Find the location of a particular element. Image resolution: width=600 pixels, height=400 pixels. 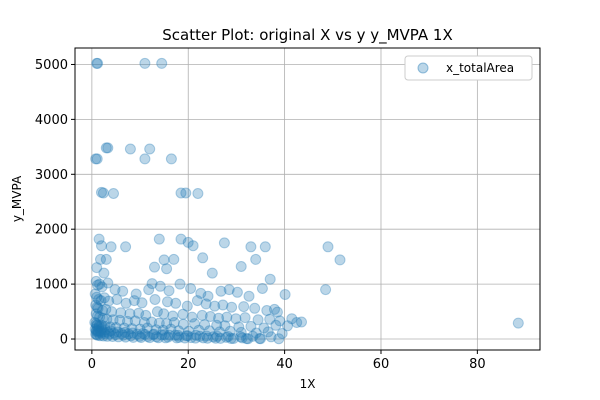

chart-title: Scatter Plot: original X vs y y_MVPA 1X is located at coordinates (307, 35).